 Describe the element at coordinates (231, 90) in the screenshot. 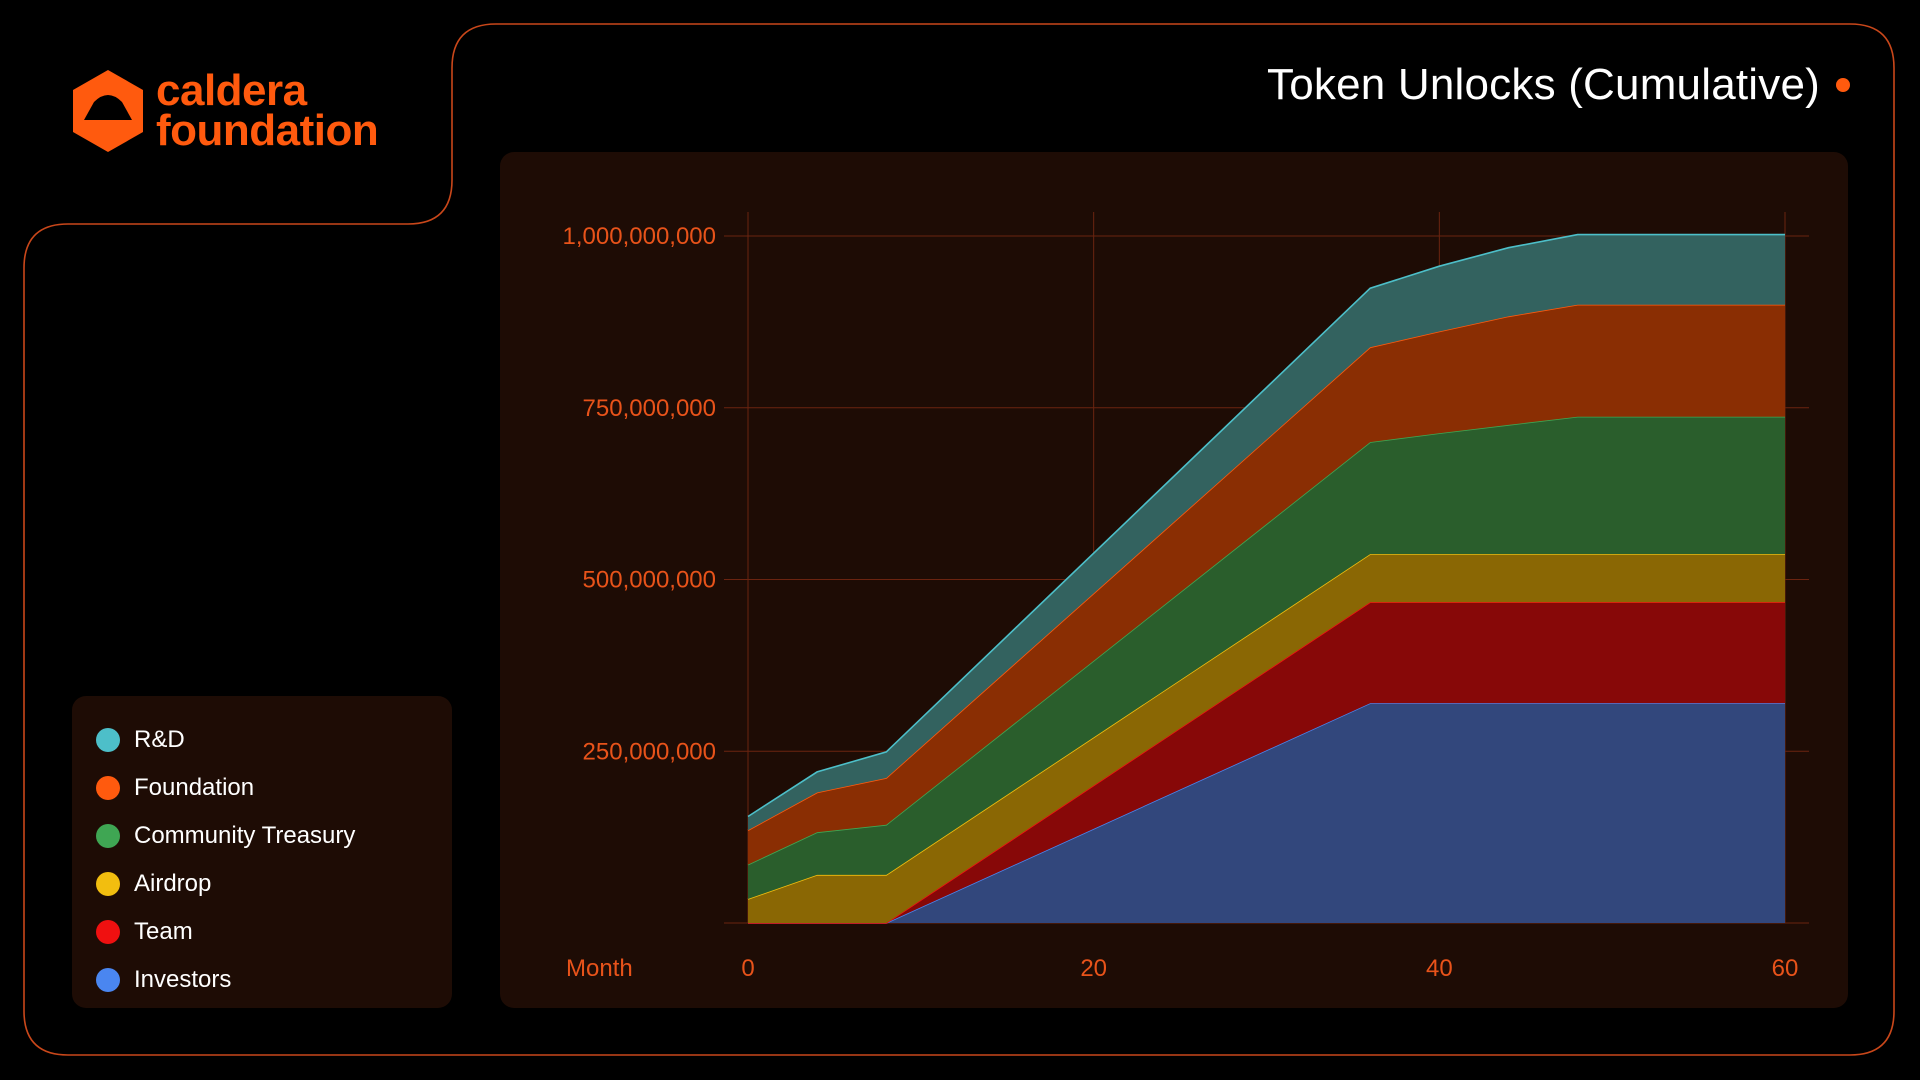

I see `brand-line-1: caldera` at that location.